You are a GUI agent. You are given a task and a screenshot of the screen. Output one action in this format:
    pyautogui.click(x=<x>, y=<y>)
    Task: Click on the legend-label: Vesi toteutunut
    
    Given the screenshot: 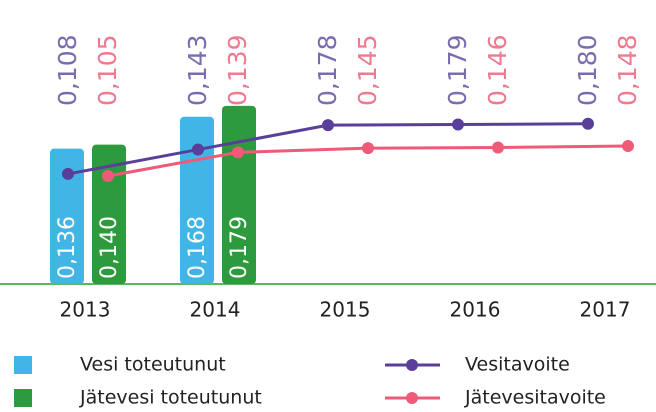 What is the action you would take?
    pyautogui.click(x=153, y=365)
    